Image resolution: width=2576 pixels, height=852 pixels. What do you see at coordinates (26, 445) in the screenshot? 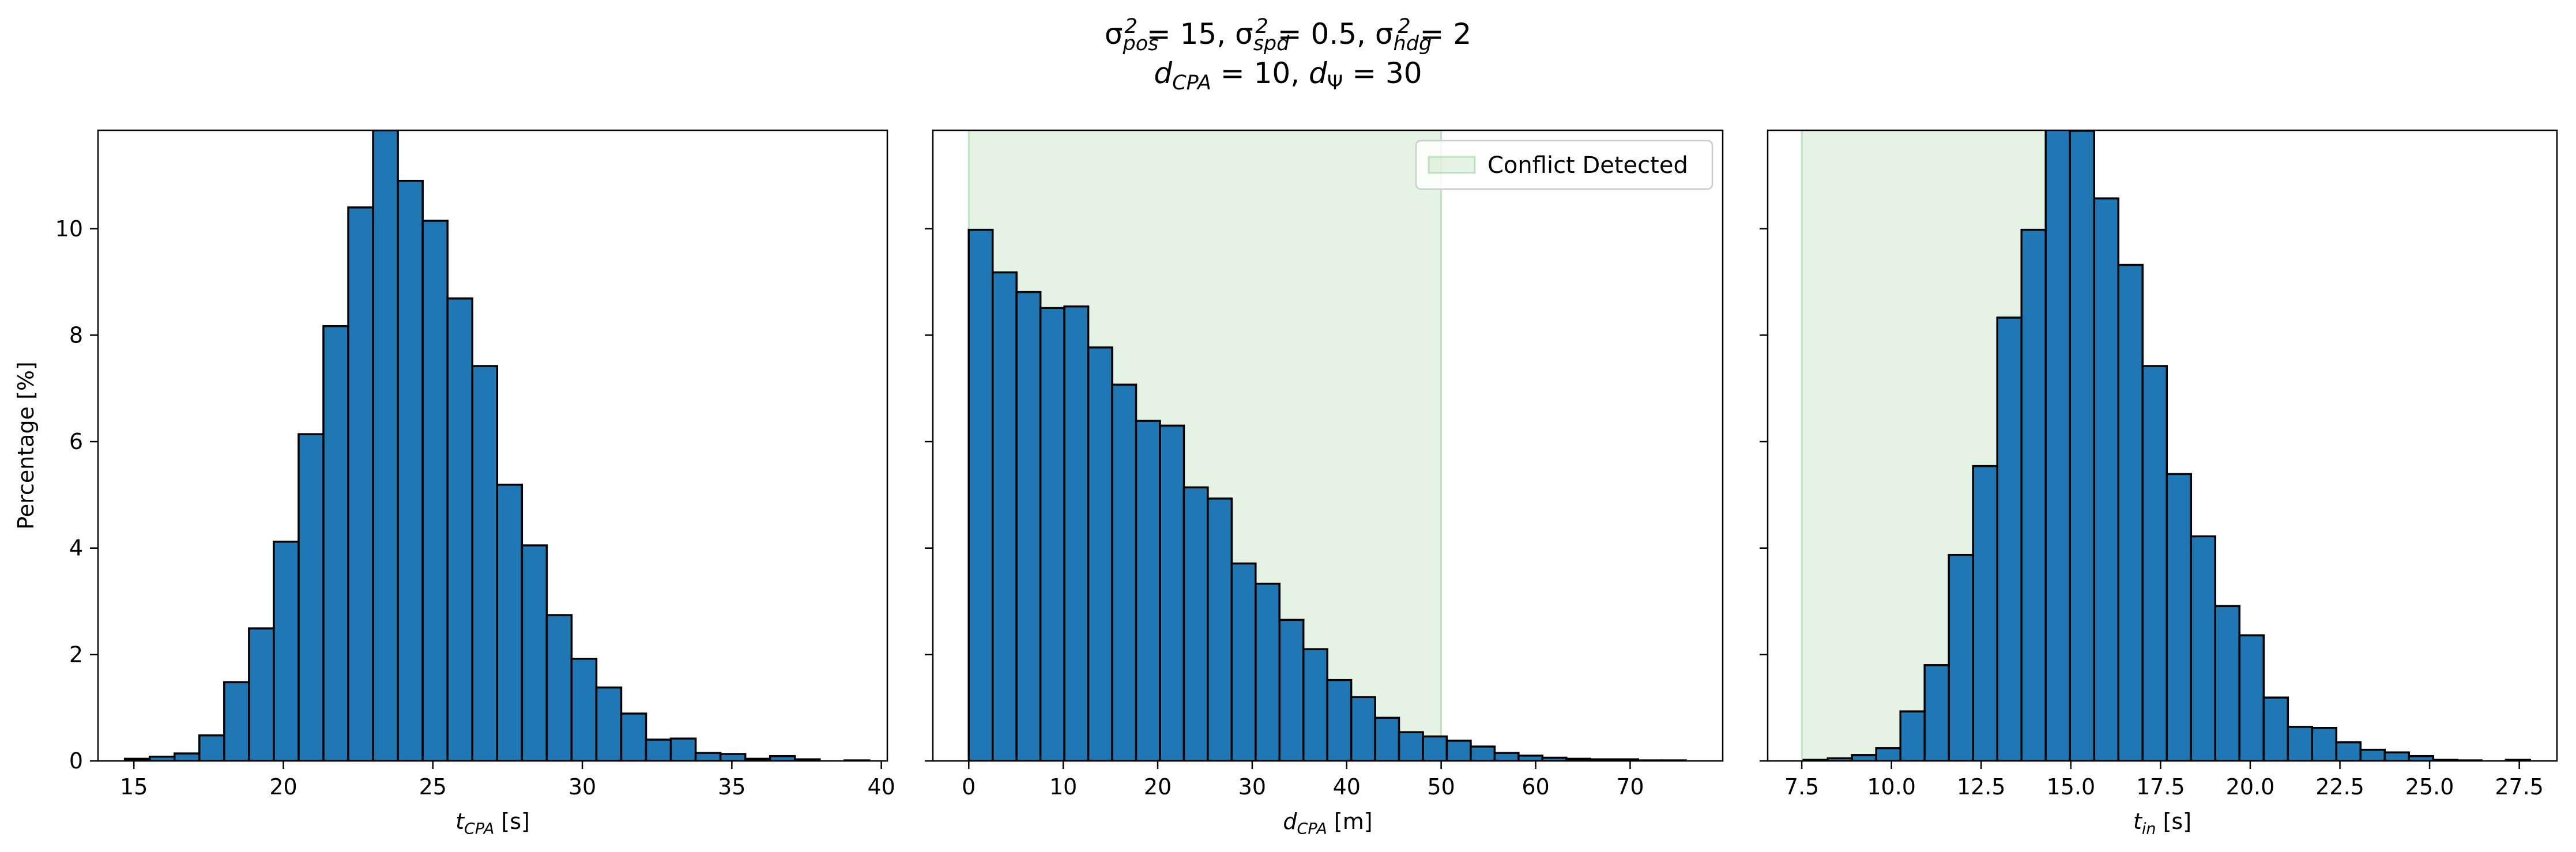
I see `y-axis-label: Percentage [%]` at bounding box center [26, 445].